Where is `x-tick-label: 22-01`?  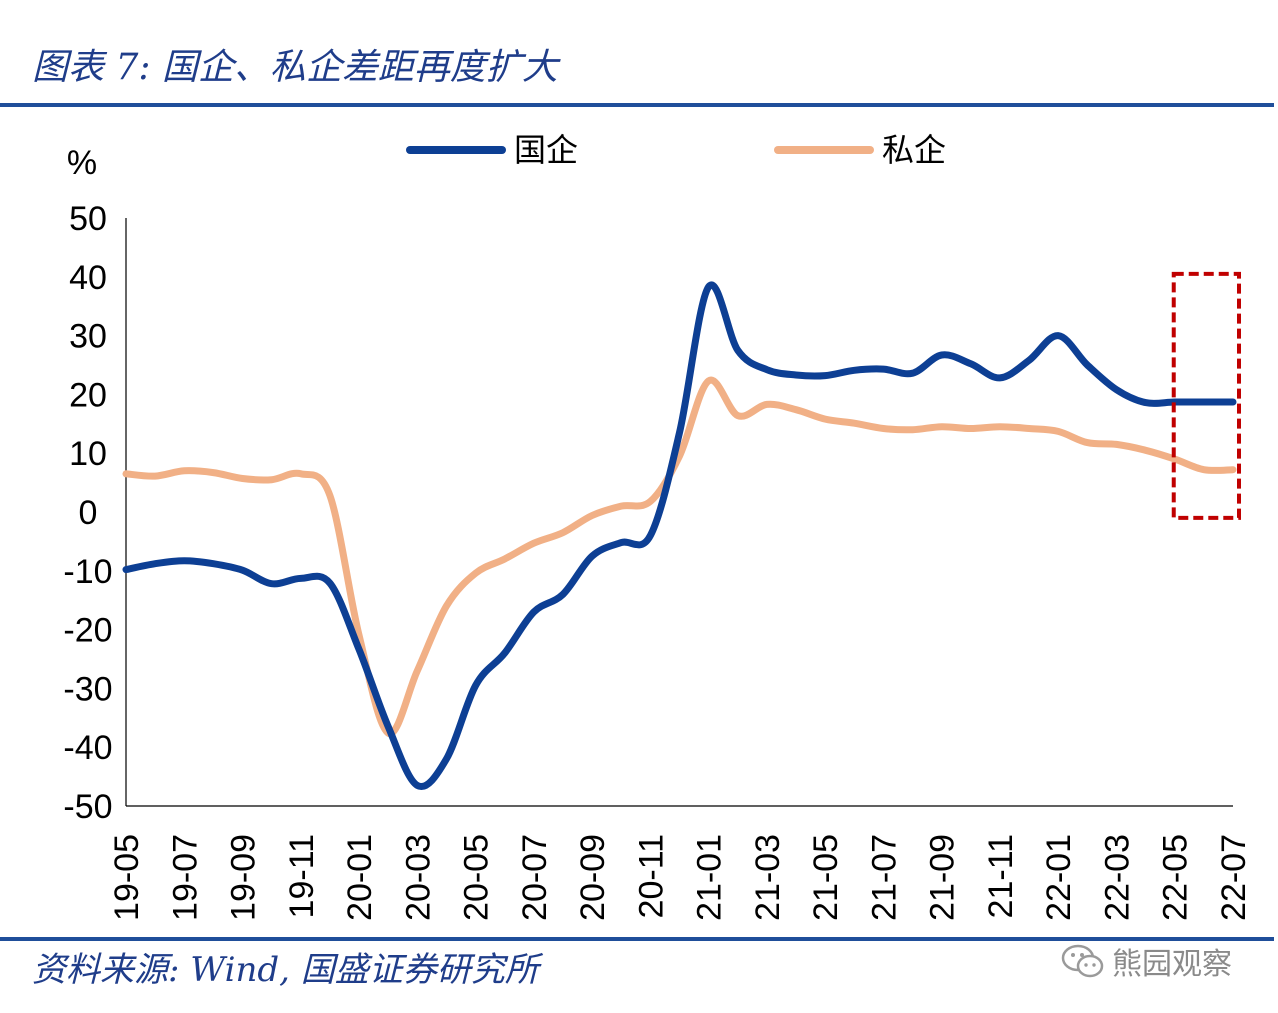
x-tick-label: 22-01 is located at coordinates (1059, 877).